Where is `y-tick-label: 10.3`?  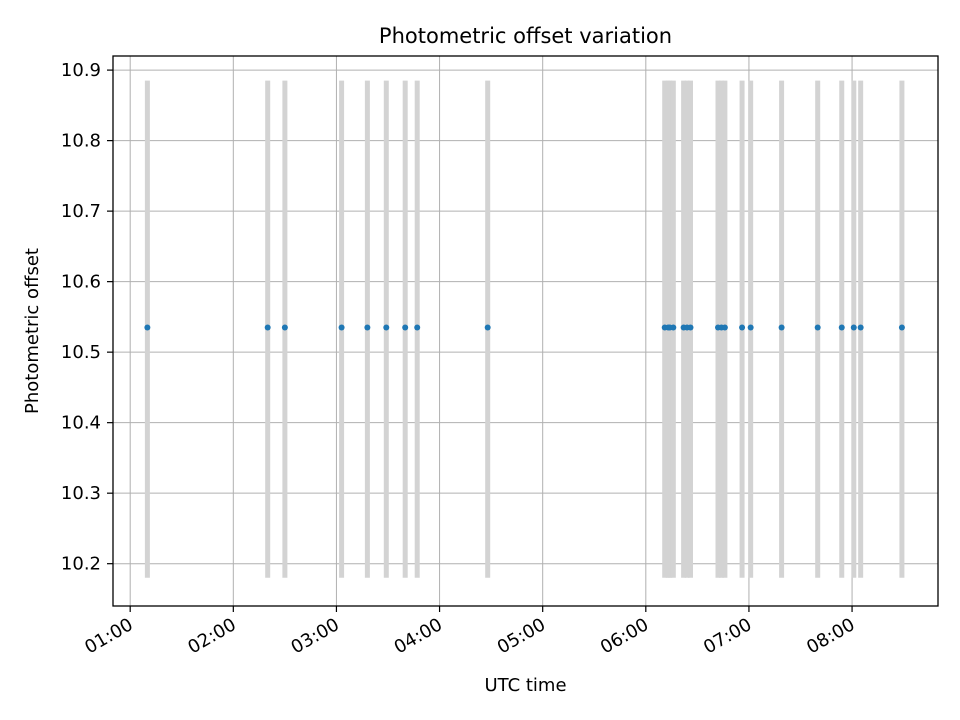
y-tick-label: 10.3 is located at coordinates (81, 493).